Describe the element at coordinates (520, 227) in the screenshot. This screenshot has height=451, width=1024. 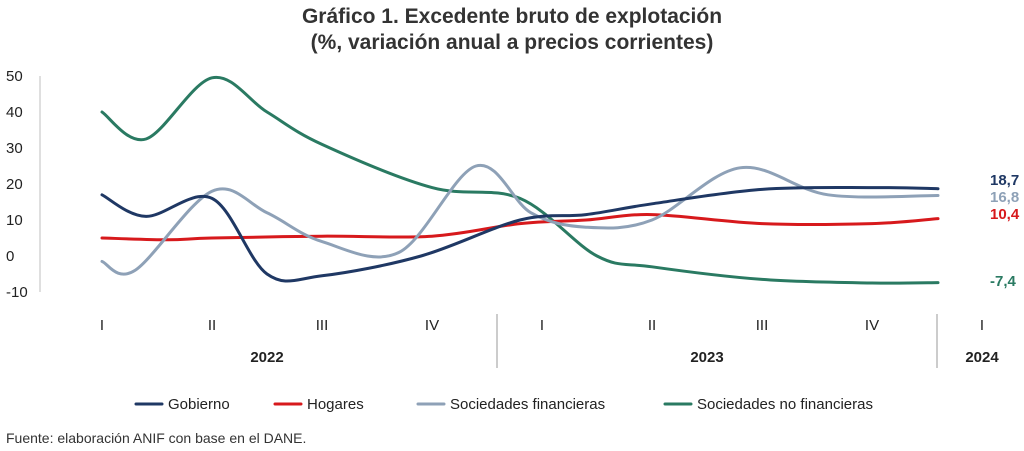
I see `series-line-hogares` at that location.